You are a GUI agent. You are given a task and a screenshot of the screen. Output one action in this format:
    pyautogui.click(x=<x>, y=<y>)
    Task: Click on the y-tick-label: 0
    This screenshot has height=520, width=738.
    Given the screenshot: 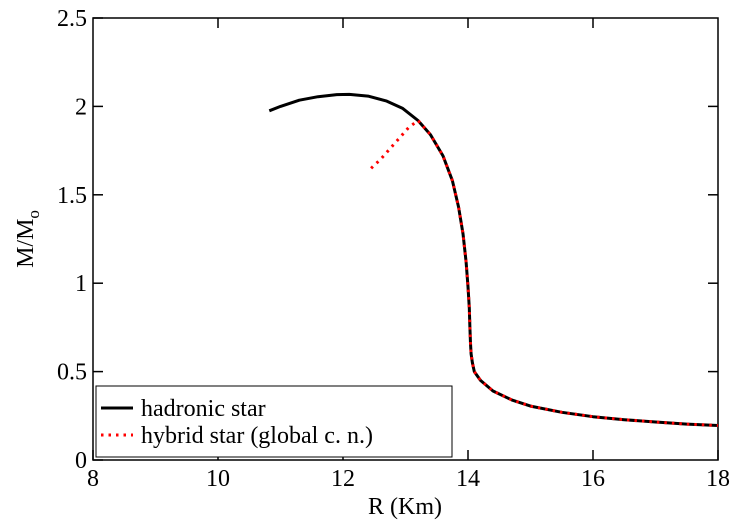 What is the action you would take?
    pyautogui.click(x=81, y=461)
    